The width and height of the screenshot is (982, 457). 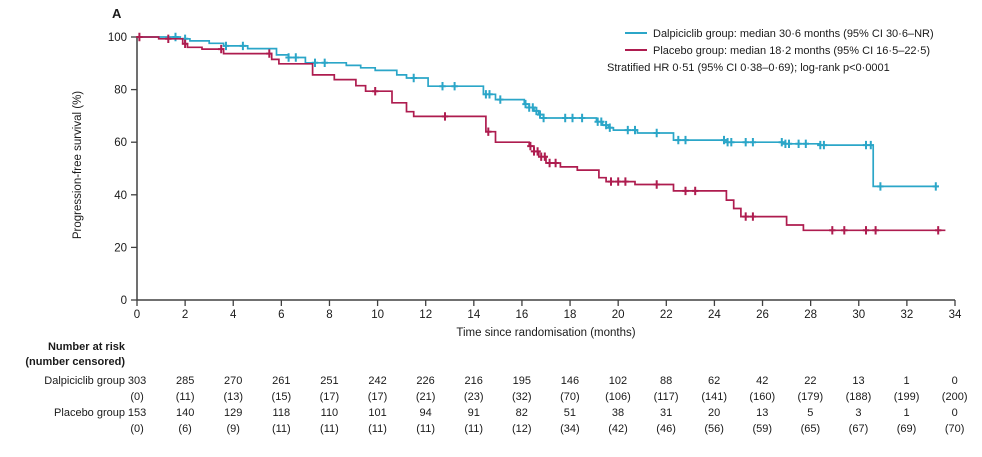 What do you see at coordinates (714, 429) in the screenshot?
I see `risk-cell: (56)` at bounding box center [714, 429].